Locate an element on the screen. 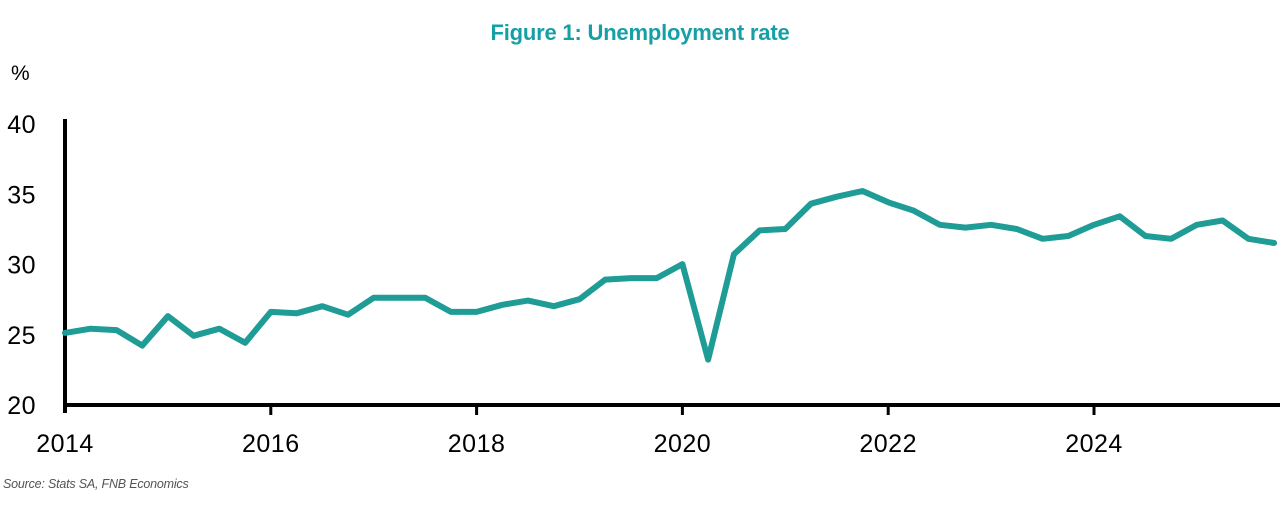 The height and width of the screenshot is (520, 1280). x-axis-ticks is located at coordinates (682, 410).